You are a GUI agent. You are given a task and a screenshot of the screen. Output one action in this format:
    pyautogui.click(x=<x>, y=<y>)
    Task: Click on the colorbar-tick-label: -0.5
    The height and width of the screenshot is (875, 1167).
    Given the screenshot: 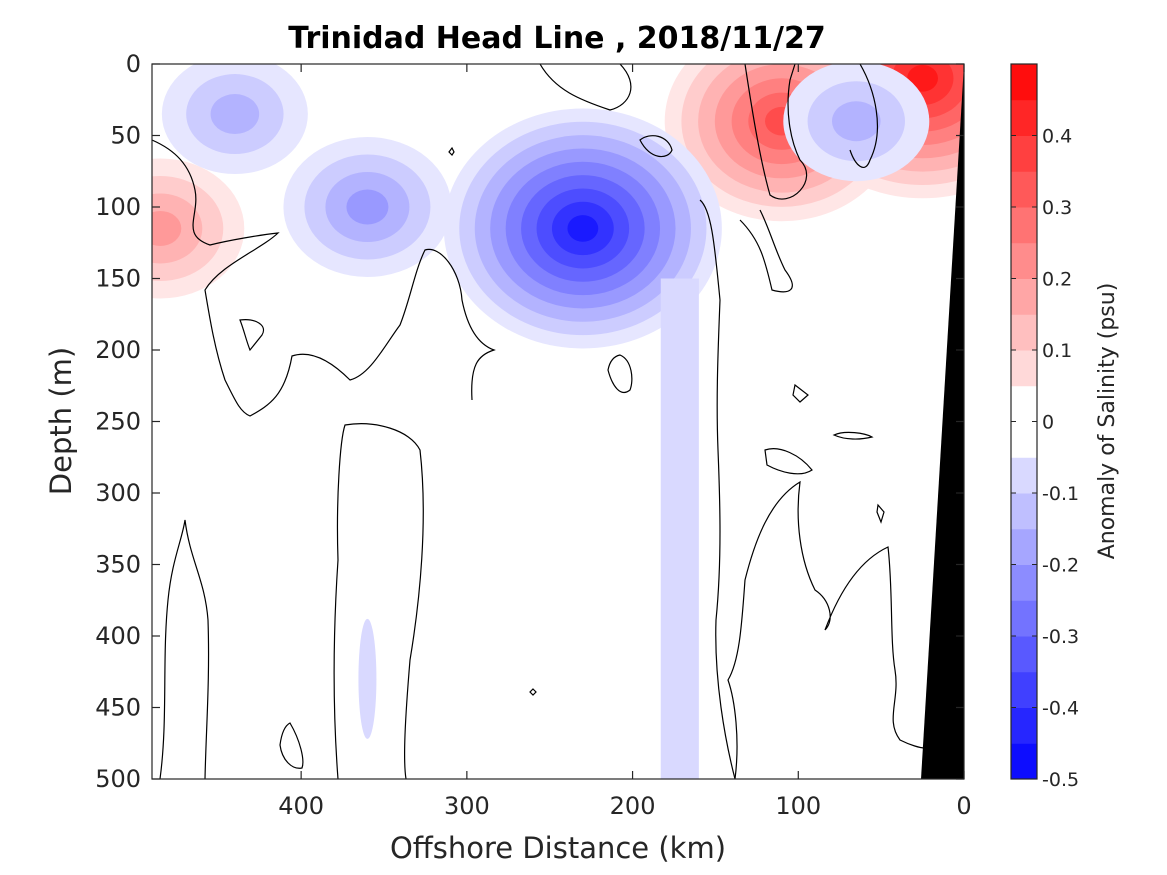 What is the action you would take?
    pyautogui.click(x=1060, y=780)
    